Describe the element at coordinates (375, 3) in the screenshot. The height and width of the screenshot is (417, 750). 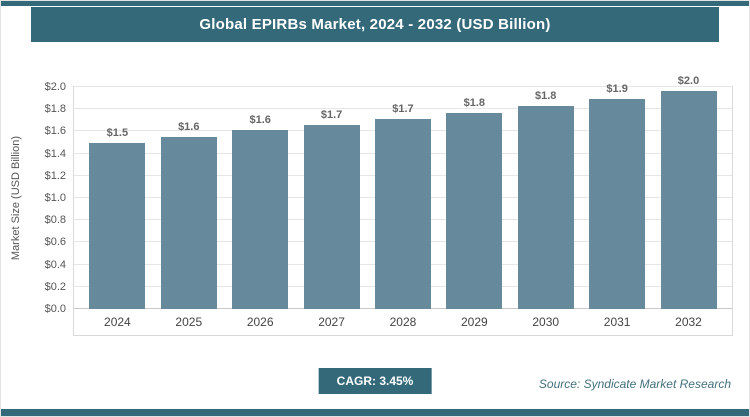
I see `top-border-strip` at that location.